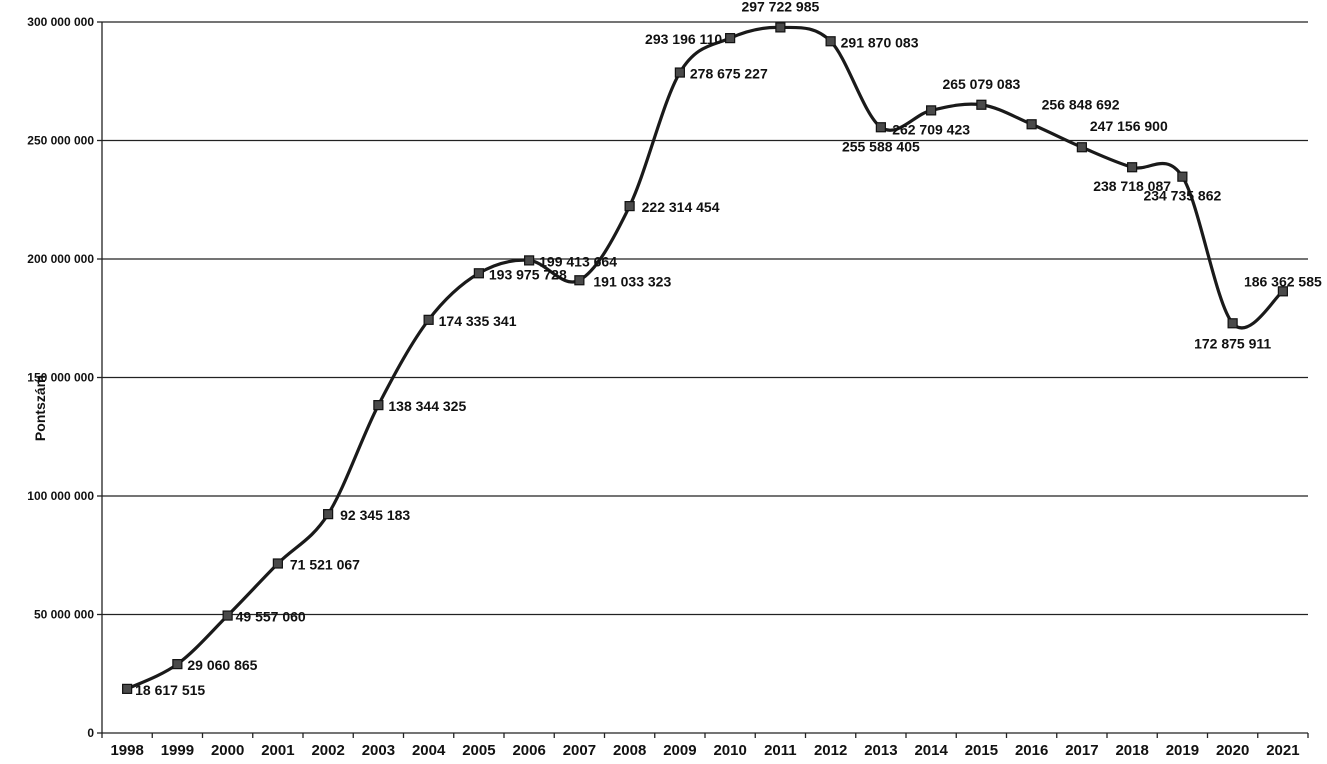  Describe the element at coordinates (1232, 343) in the screenshot. I see `data-label: 172 875 911` at that location.